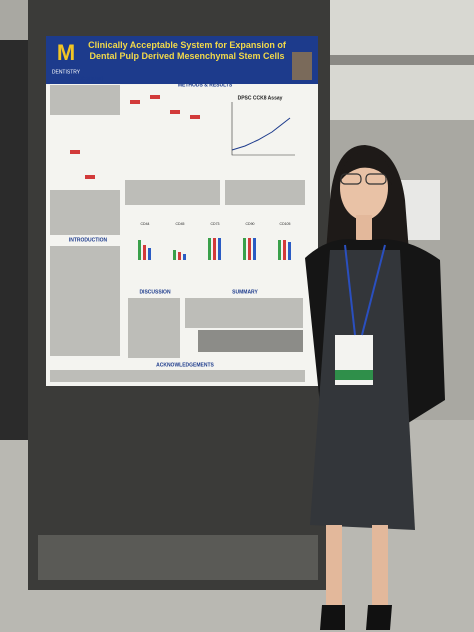  I want to click on section-header: SUMMARY, so click(245, 292).